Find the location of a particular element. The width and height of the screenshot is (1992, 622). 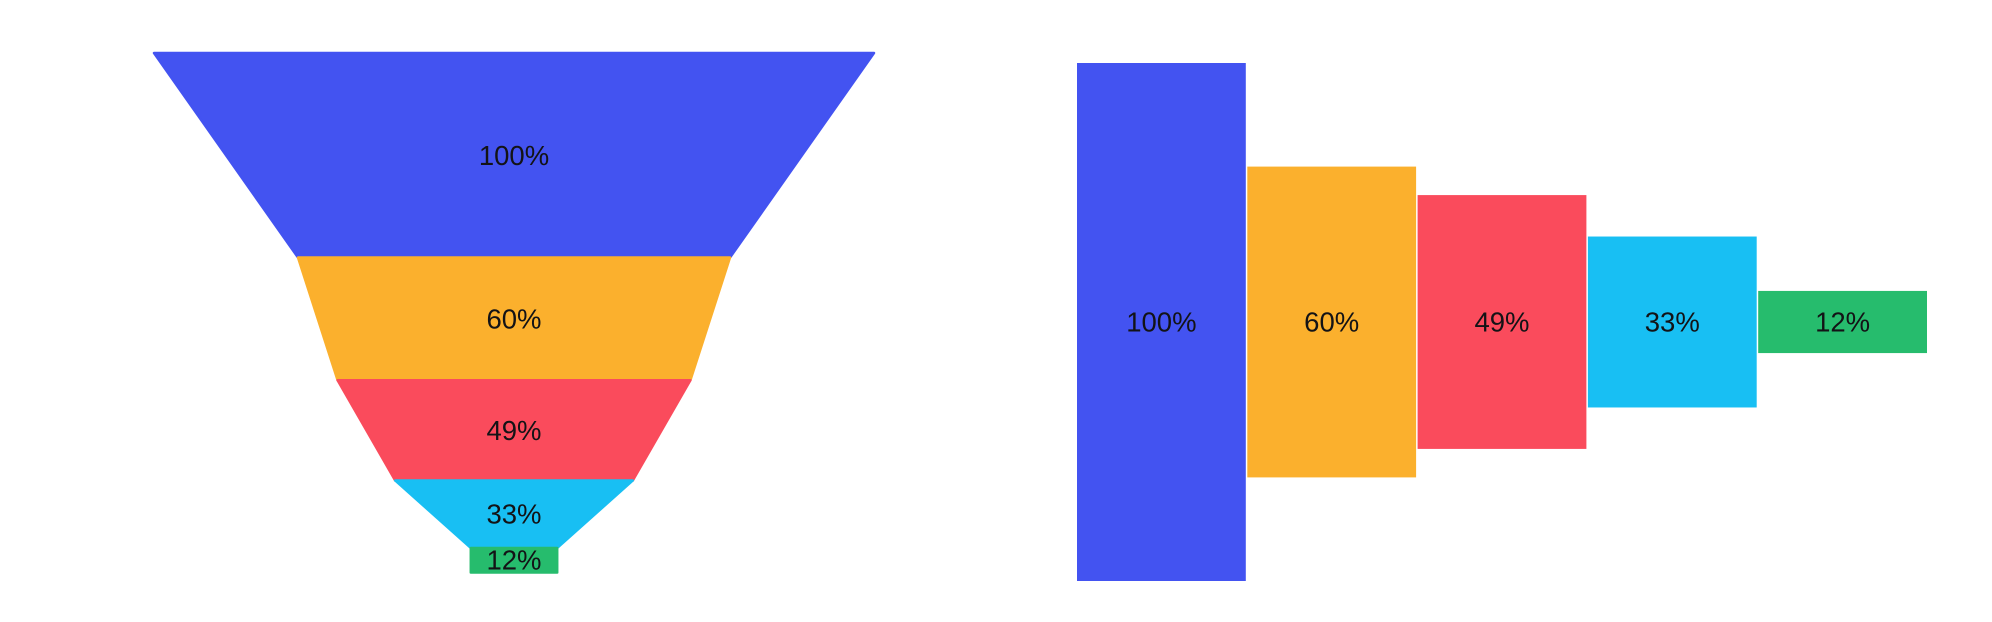

funnel-segment-label-100pct: 100% is located at coordinates (514, 155).